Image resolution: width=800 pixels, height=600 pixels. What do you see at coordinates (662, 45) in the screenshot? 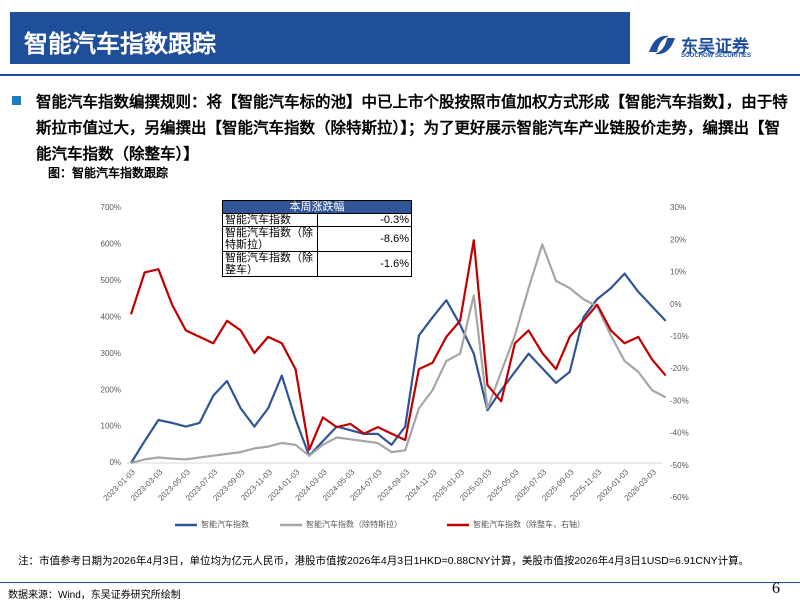
I see `logo-icon` at bounding box center [662, 45].